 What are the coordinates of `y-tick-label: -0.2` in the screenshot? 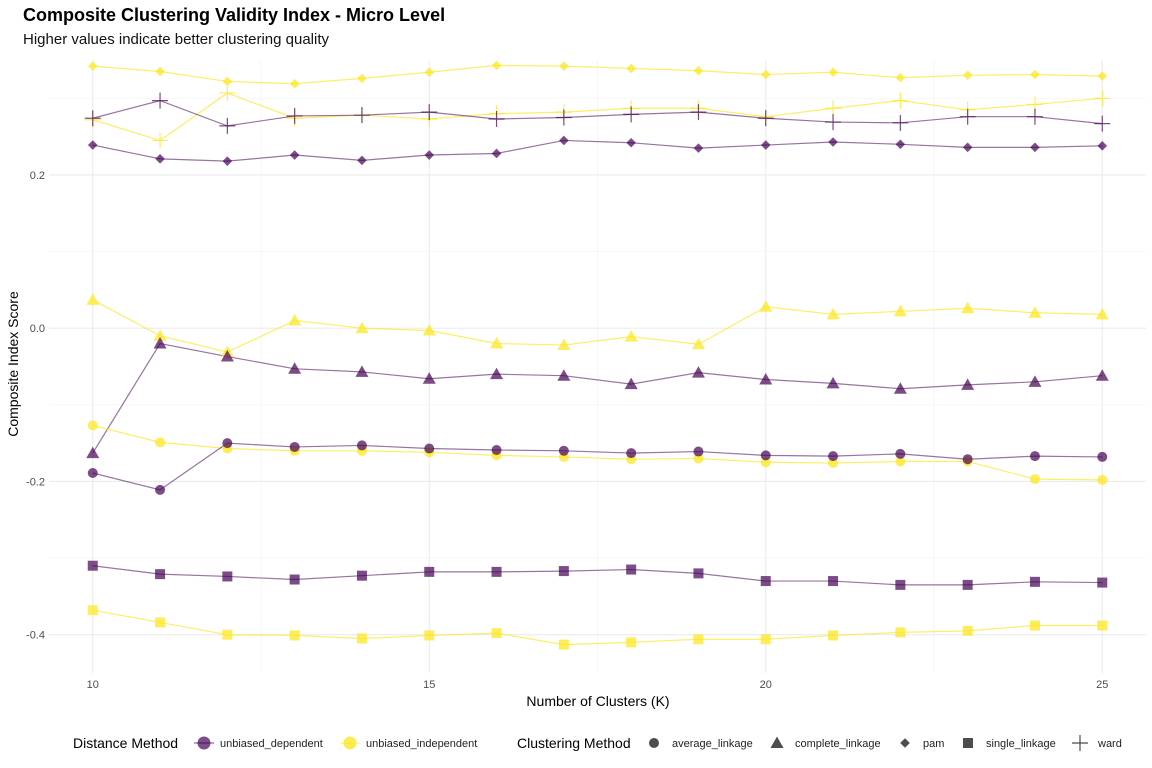 It's located at (35, 482).